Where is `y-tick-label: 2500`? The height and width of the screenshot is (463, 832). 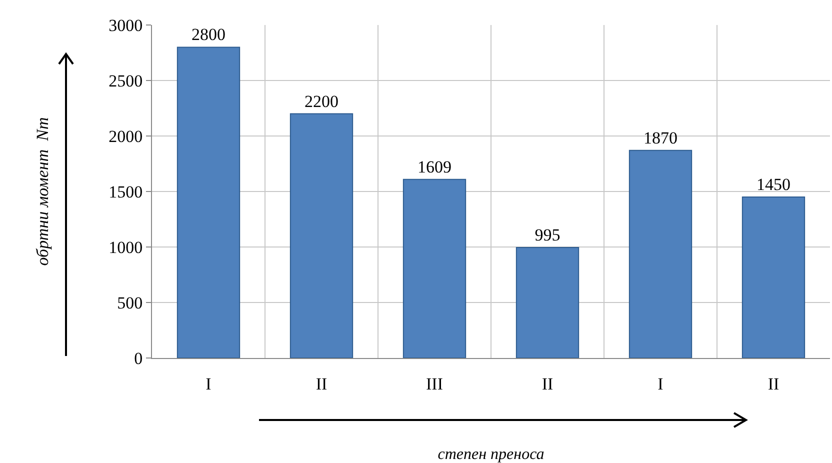
y-tick-label: 2500 is located at coordinates (125, 80).